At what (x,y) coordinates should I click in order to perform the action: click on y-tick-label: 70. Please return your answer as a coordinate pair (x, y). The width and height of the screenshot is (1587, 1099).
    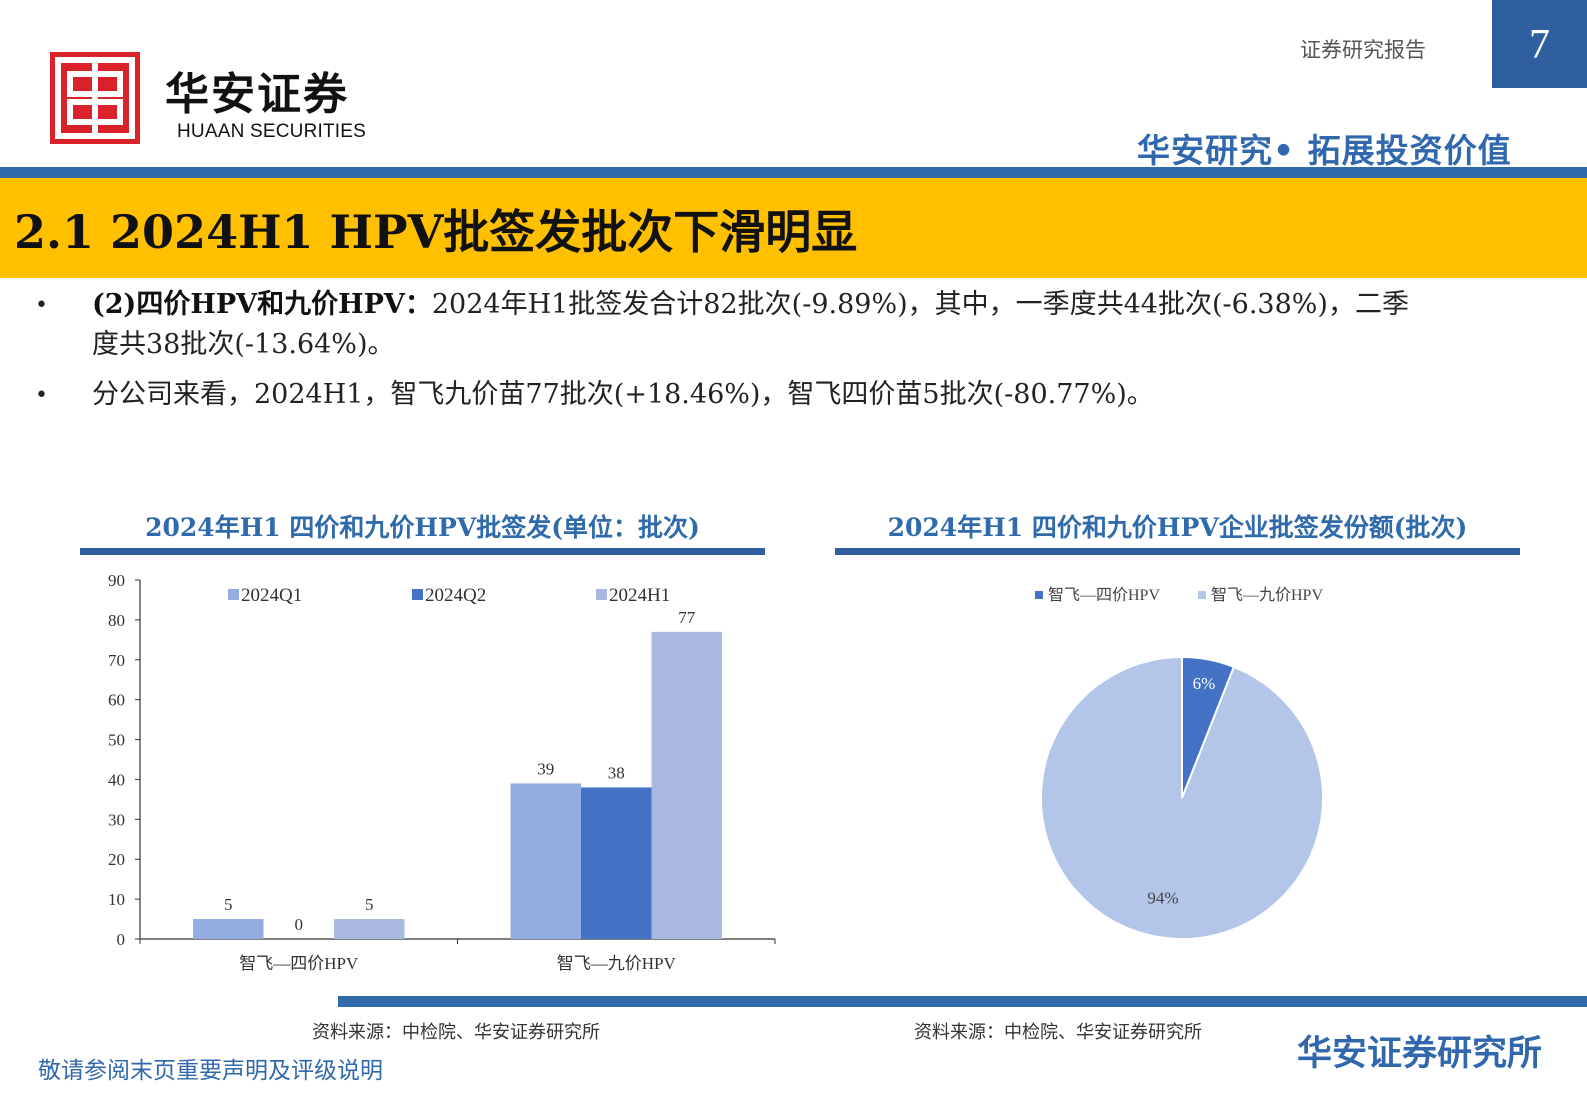
    Looking at the image, I should click on (116, 660).